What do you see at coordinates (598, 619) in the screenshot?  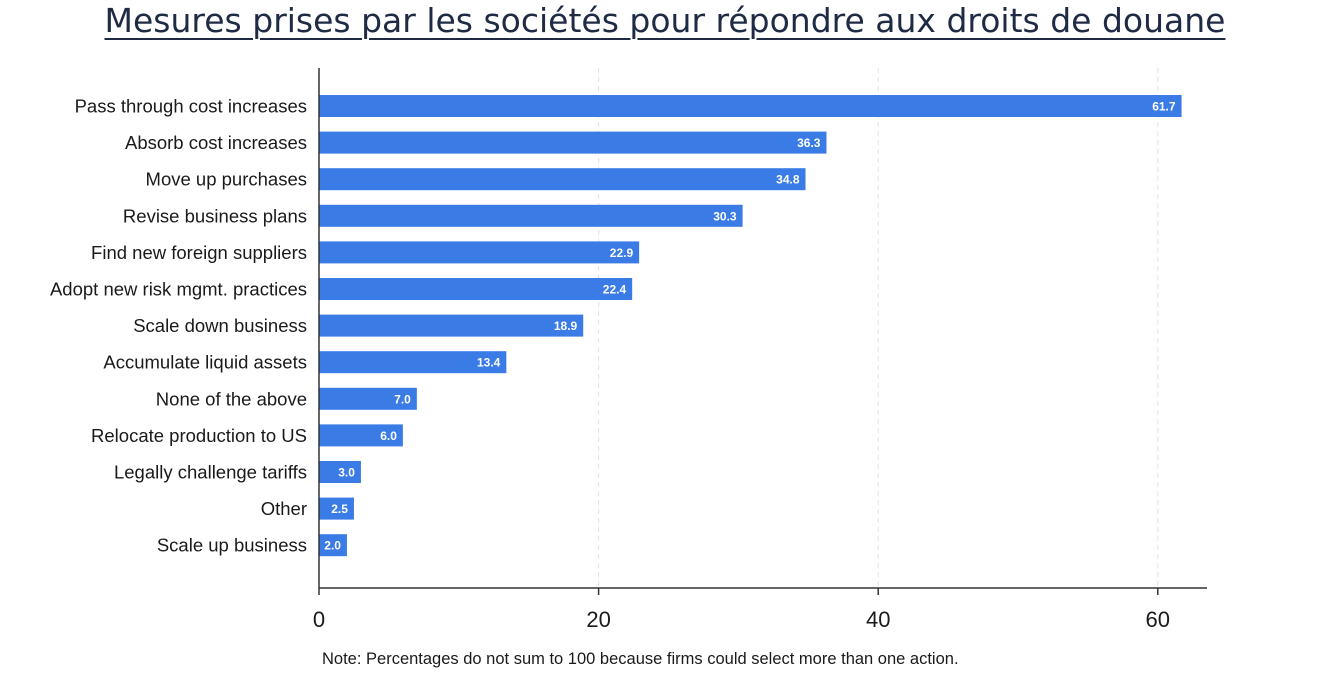 I see `x-tick-label: 20` at bounding box center [598, 619].